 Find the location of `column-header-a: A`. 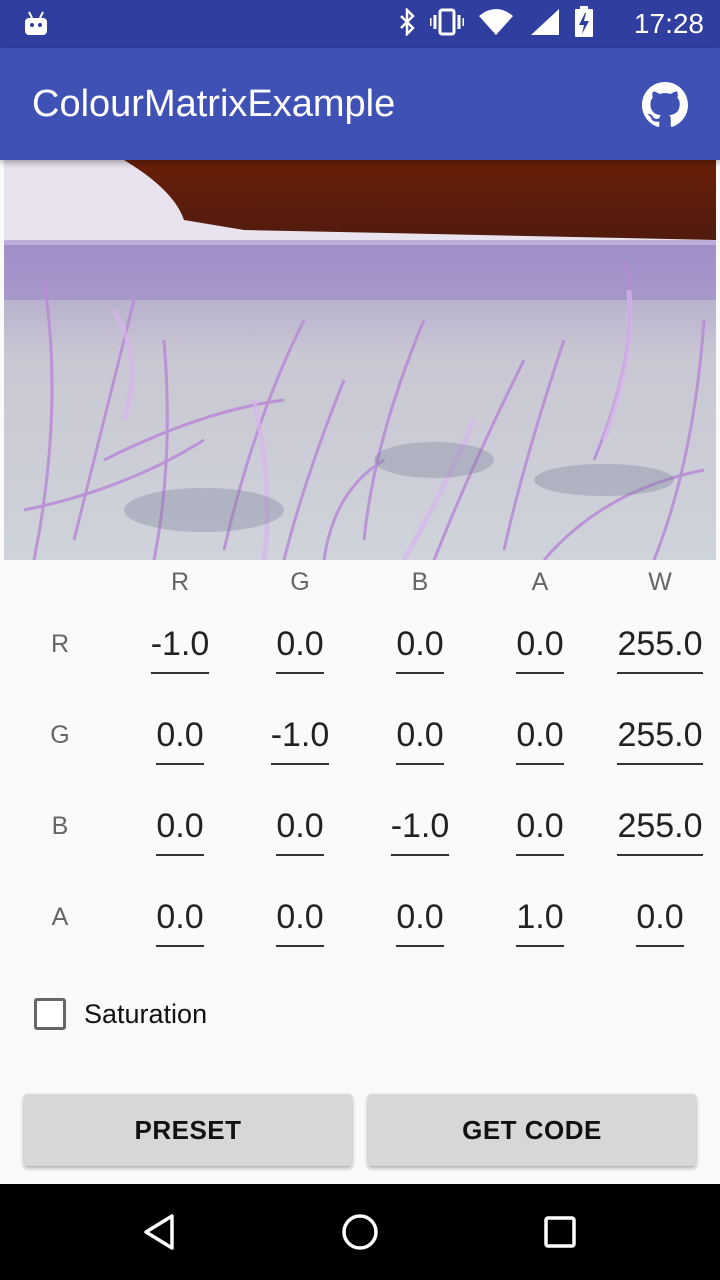

column-header-a: A is located at coordinates (540, 582).